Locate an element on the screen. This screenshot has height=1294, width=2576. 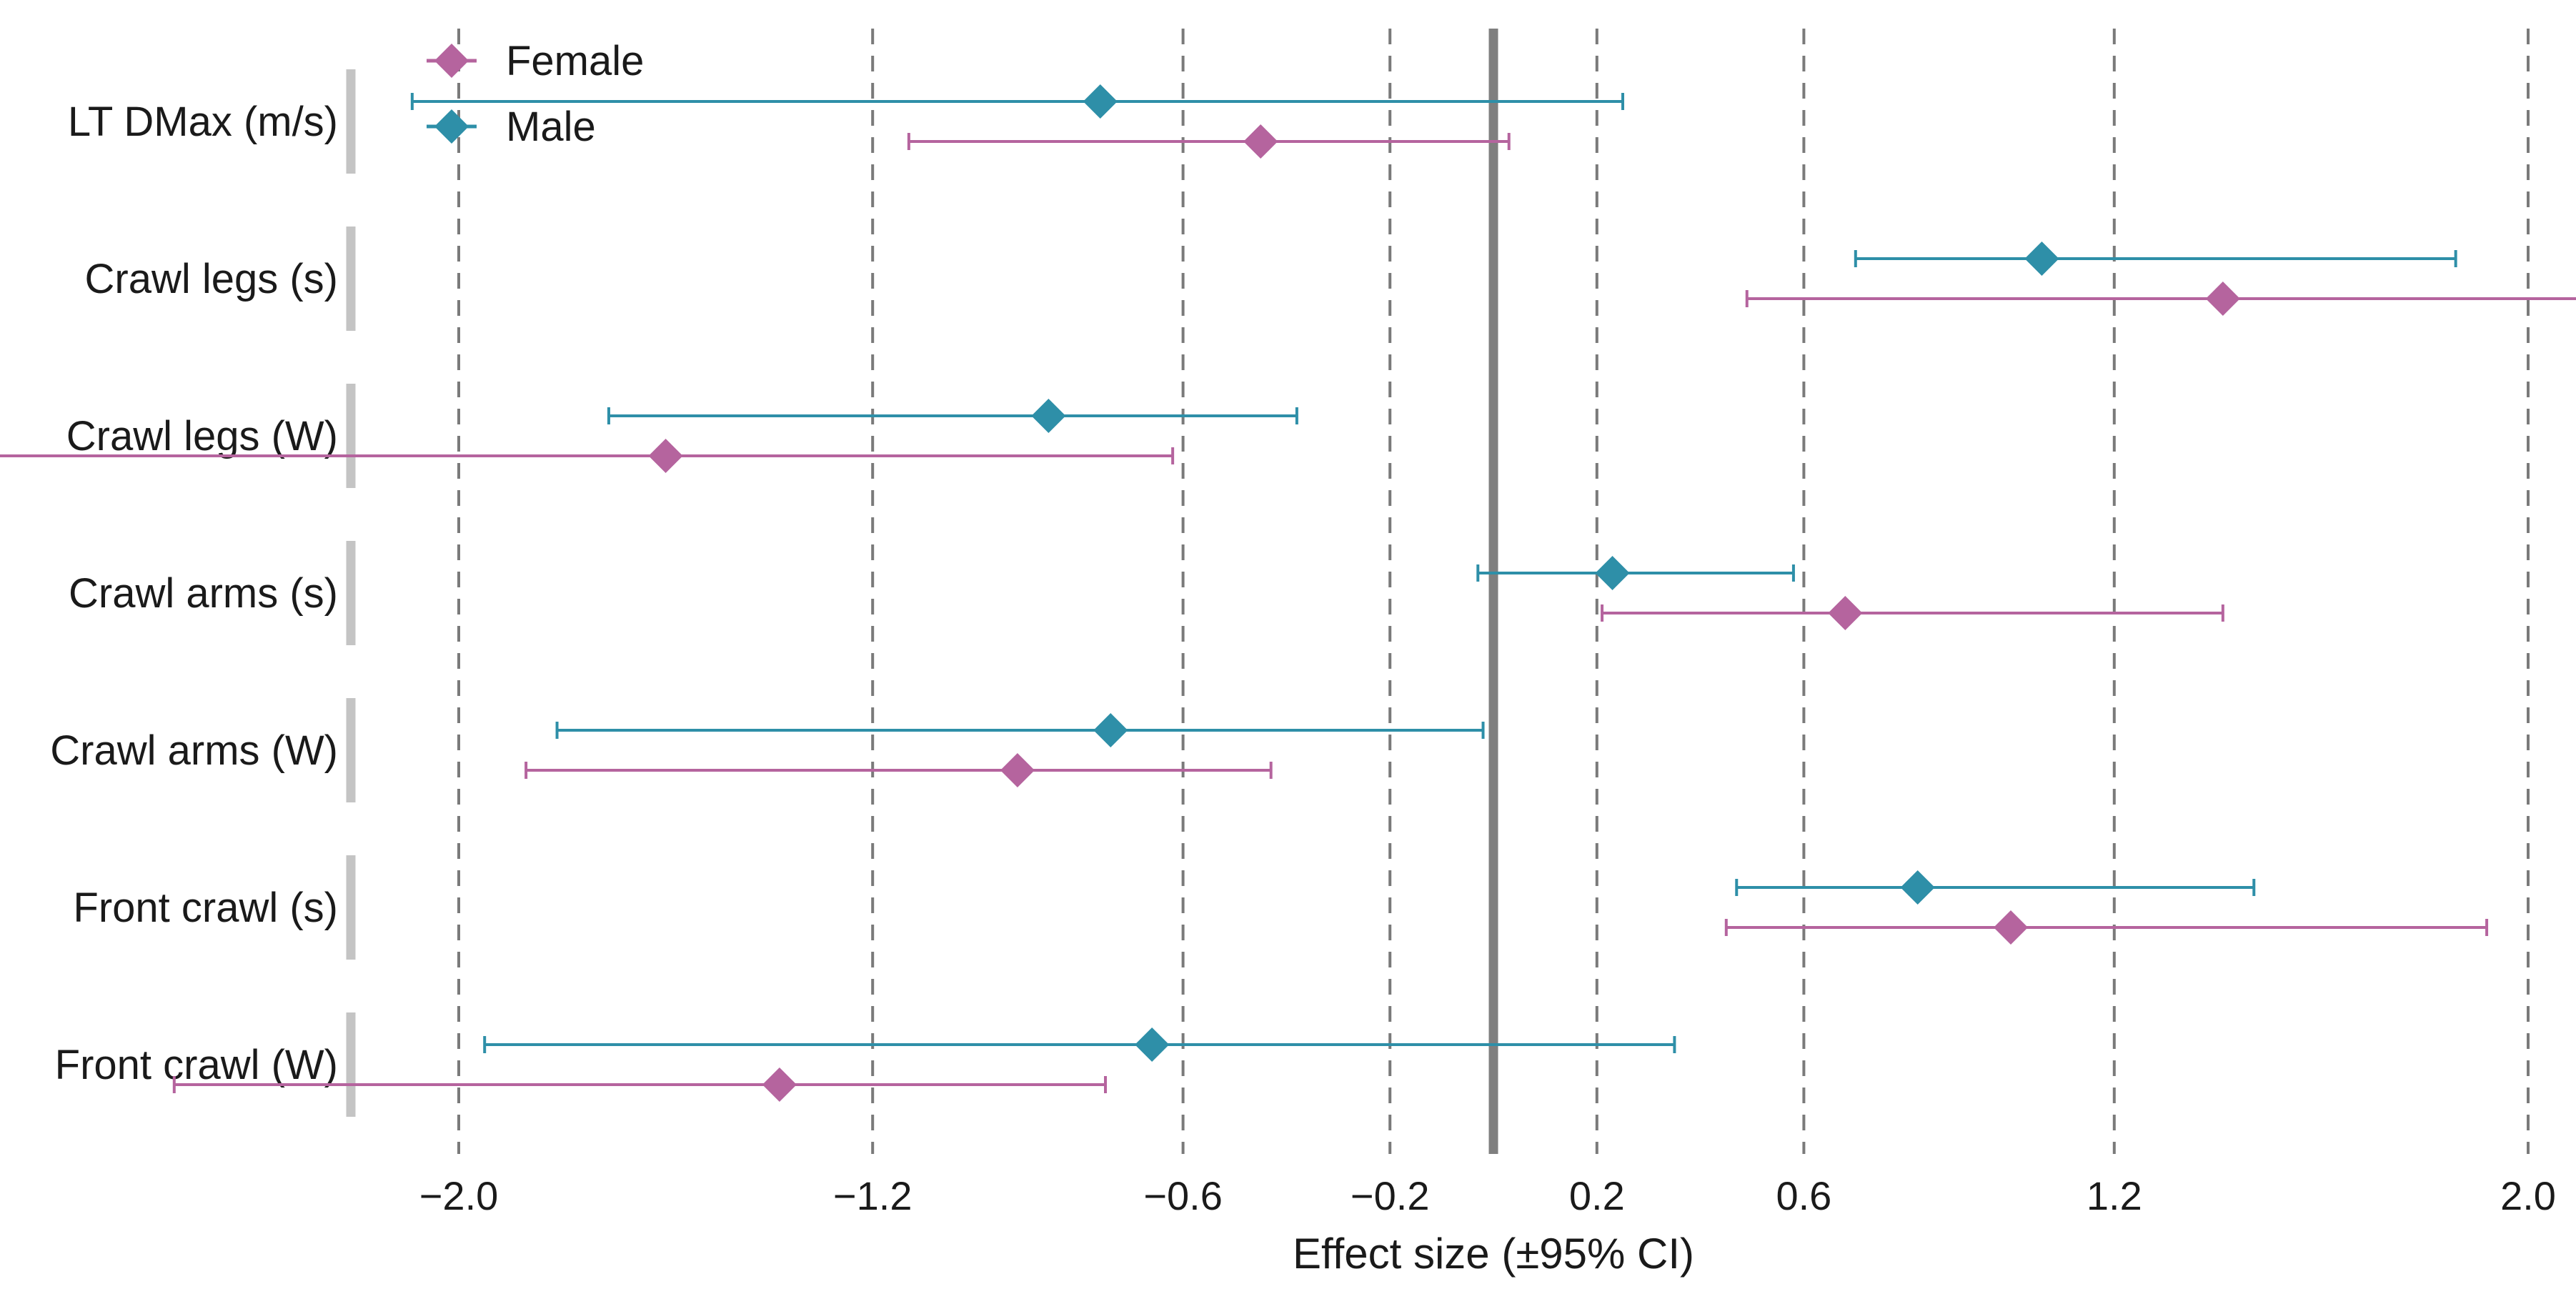
category-label: Crawl legs (s) is located at coordinates (212, 279).